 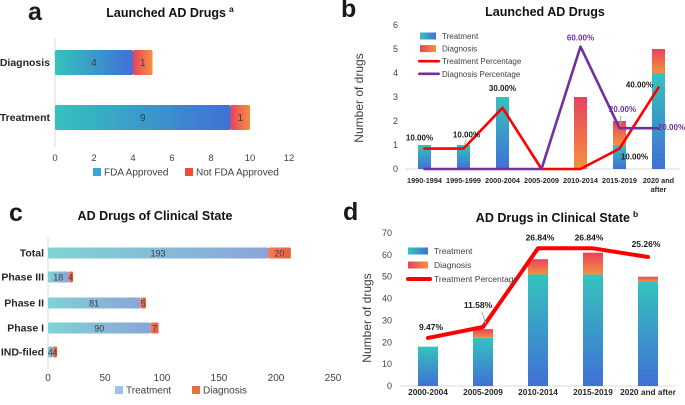 What do you see at coordinates (351, 212) in the screenshot?
I see `panel-d-letter: d` at bounding box center [351, 212].